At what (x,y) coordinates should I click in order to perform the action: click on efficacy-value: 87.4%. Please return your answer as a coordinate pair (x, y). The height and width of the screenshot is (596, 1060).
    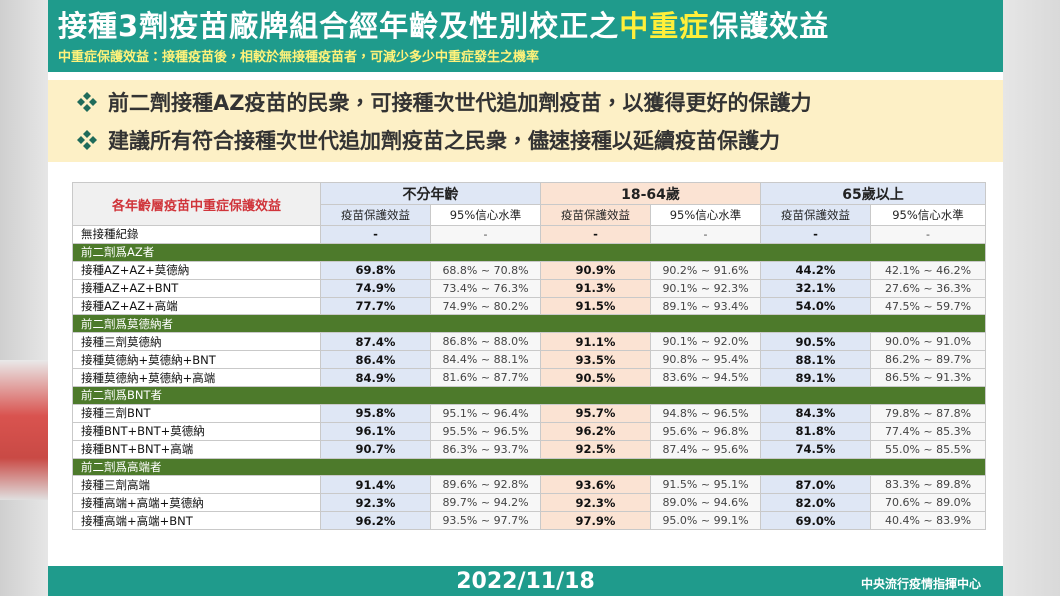
    Looking at the image, I should click on (375, 342).